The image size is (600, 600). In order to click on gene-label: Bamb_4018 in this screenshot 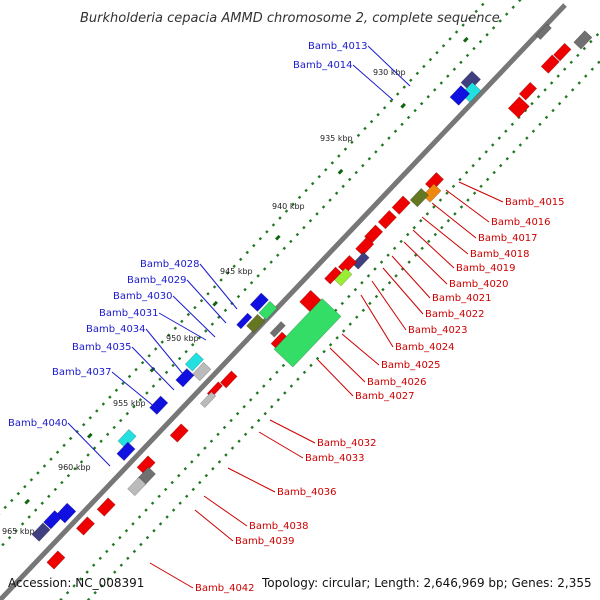, I will do `click(500, 254)`.